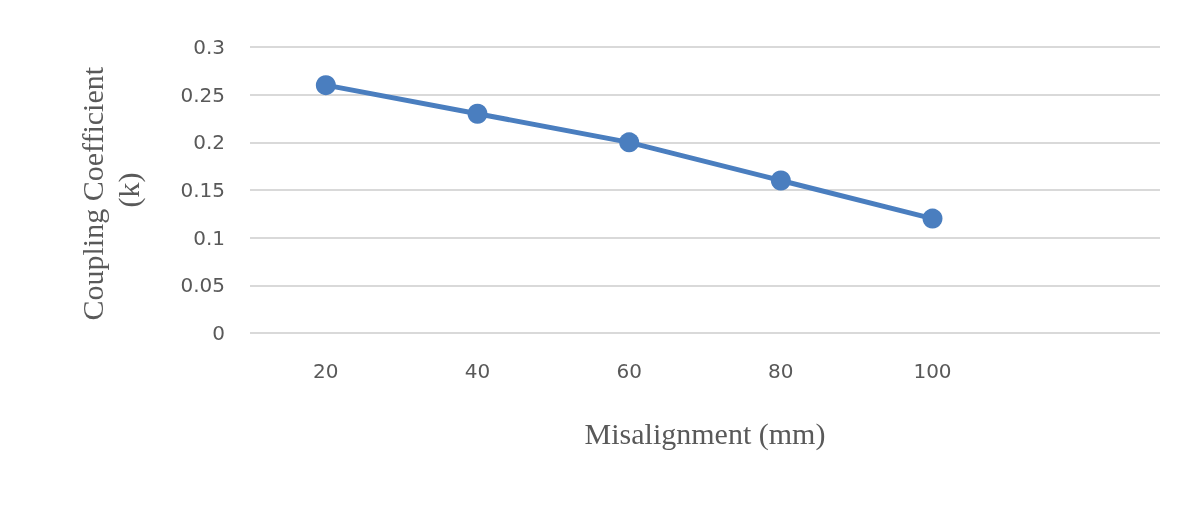 Image resolution: width=1200 pixels, height=509 pixels. What do you see at coordinates (110, 190) in the screenshot?
I see `y-axis-title: Coupling Coefficient (k)` at bounding box center [110, 190].